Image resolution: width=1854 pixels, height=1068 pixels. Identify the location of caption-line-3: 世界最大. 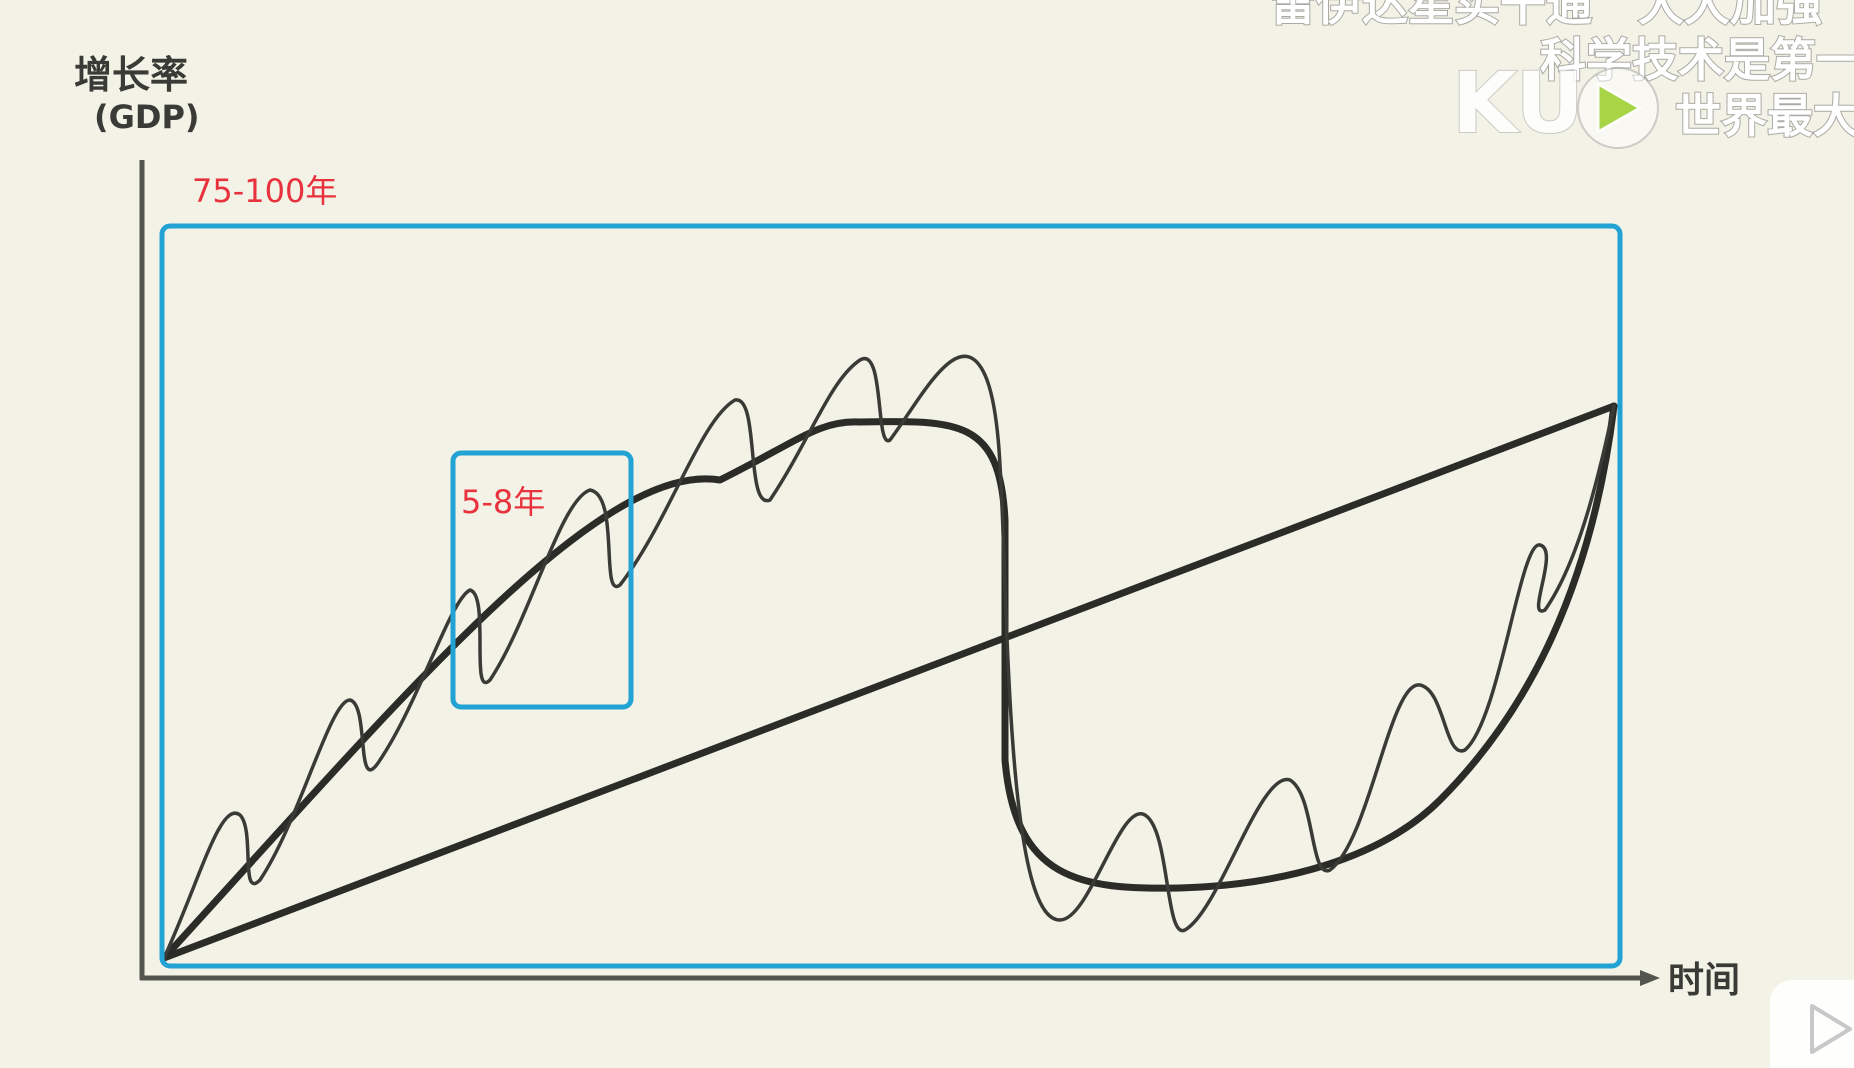
(1764, 116).